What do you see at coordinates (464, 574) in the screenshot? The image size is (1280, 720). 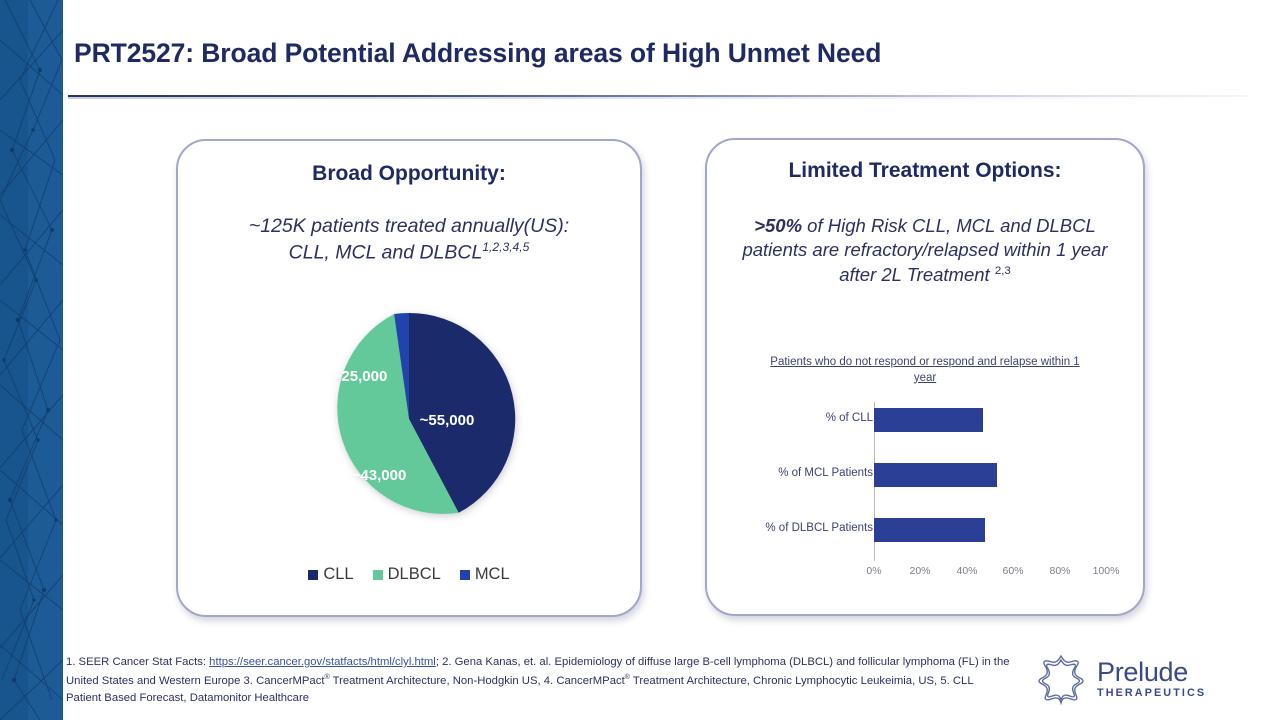 I see `legend-swatch-mcl` at bounding box center [464, 574].